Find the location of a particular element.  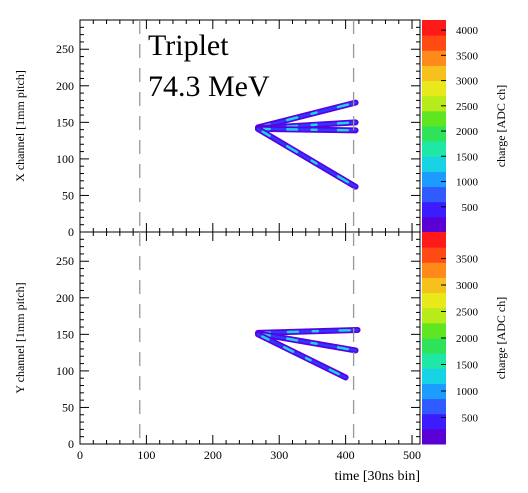

x-tick-label: 300 is located at coordinates (279, 455).